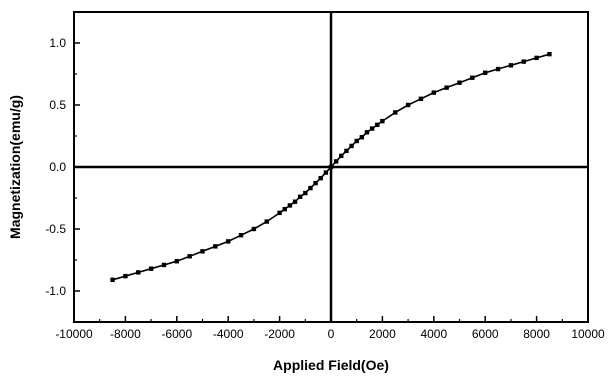 The height and width of the screenshot is (377, 616). Describe the element at coordinates (536, 334) in the screenshot. I see `x-tick-label: 8000` at that location.